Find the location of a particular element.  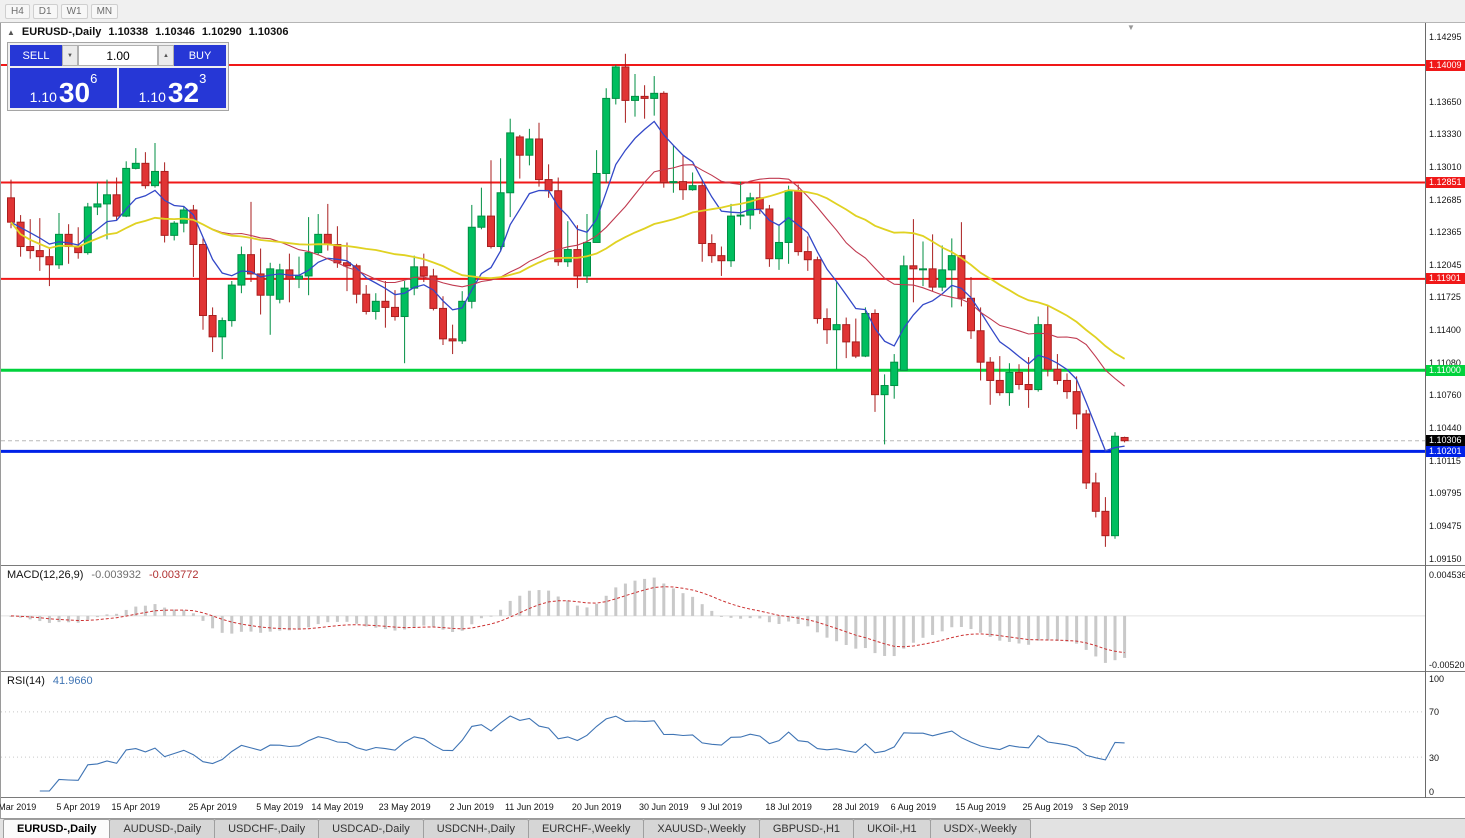

buy-button: BUY is located at coordinates (200, 55).